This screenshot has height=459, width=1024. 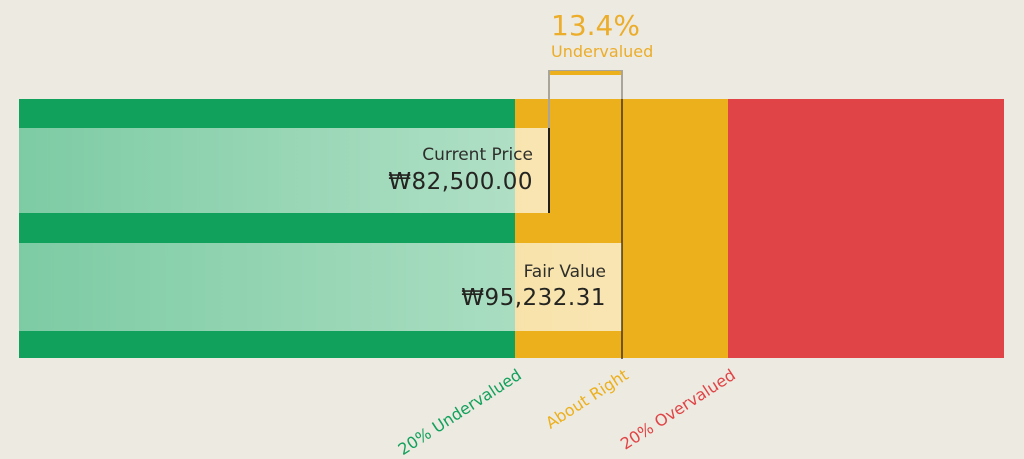 I want to click on axis-label-overvalued: 20% Overvalued, so click(x=677, y=409).